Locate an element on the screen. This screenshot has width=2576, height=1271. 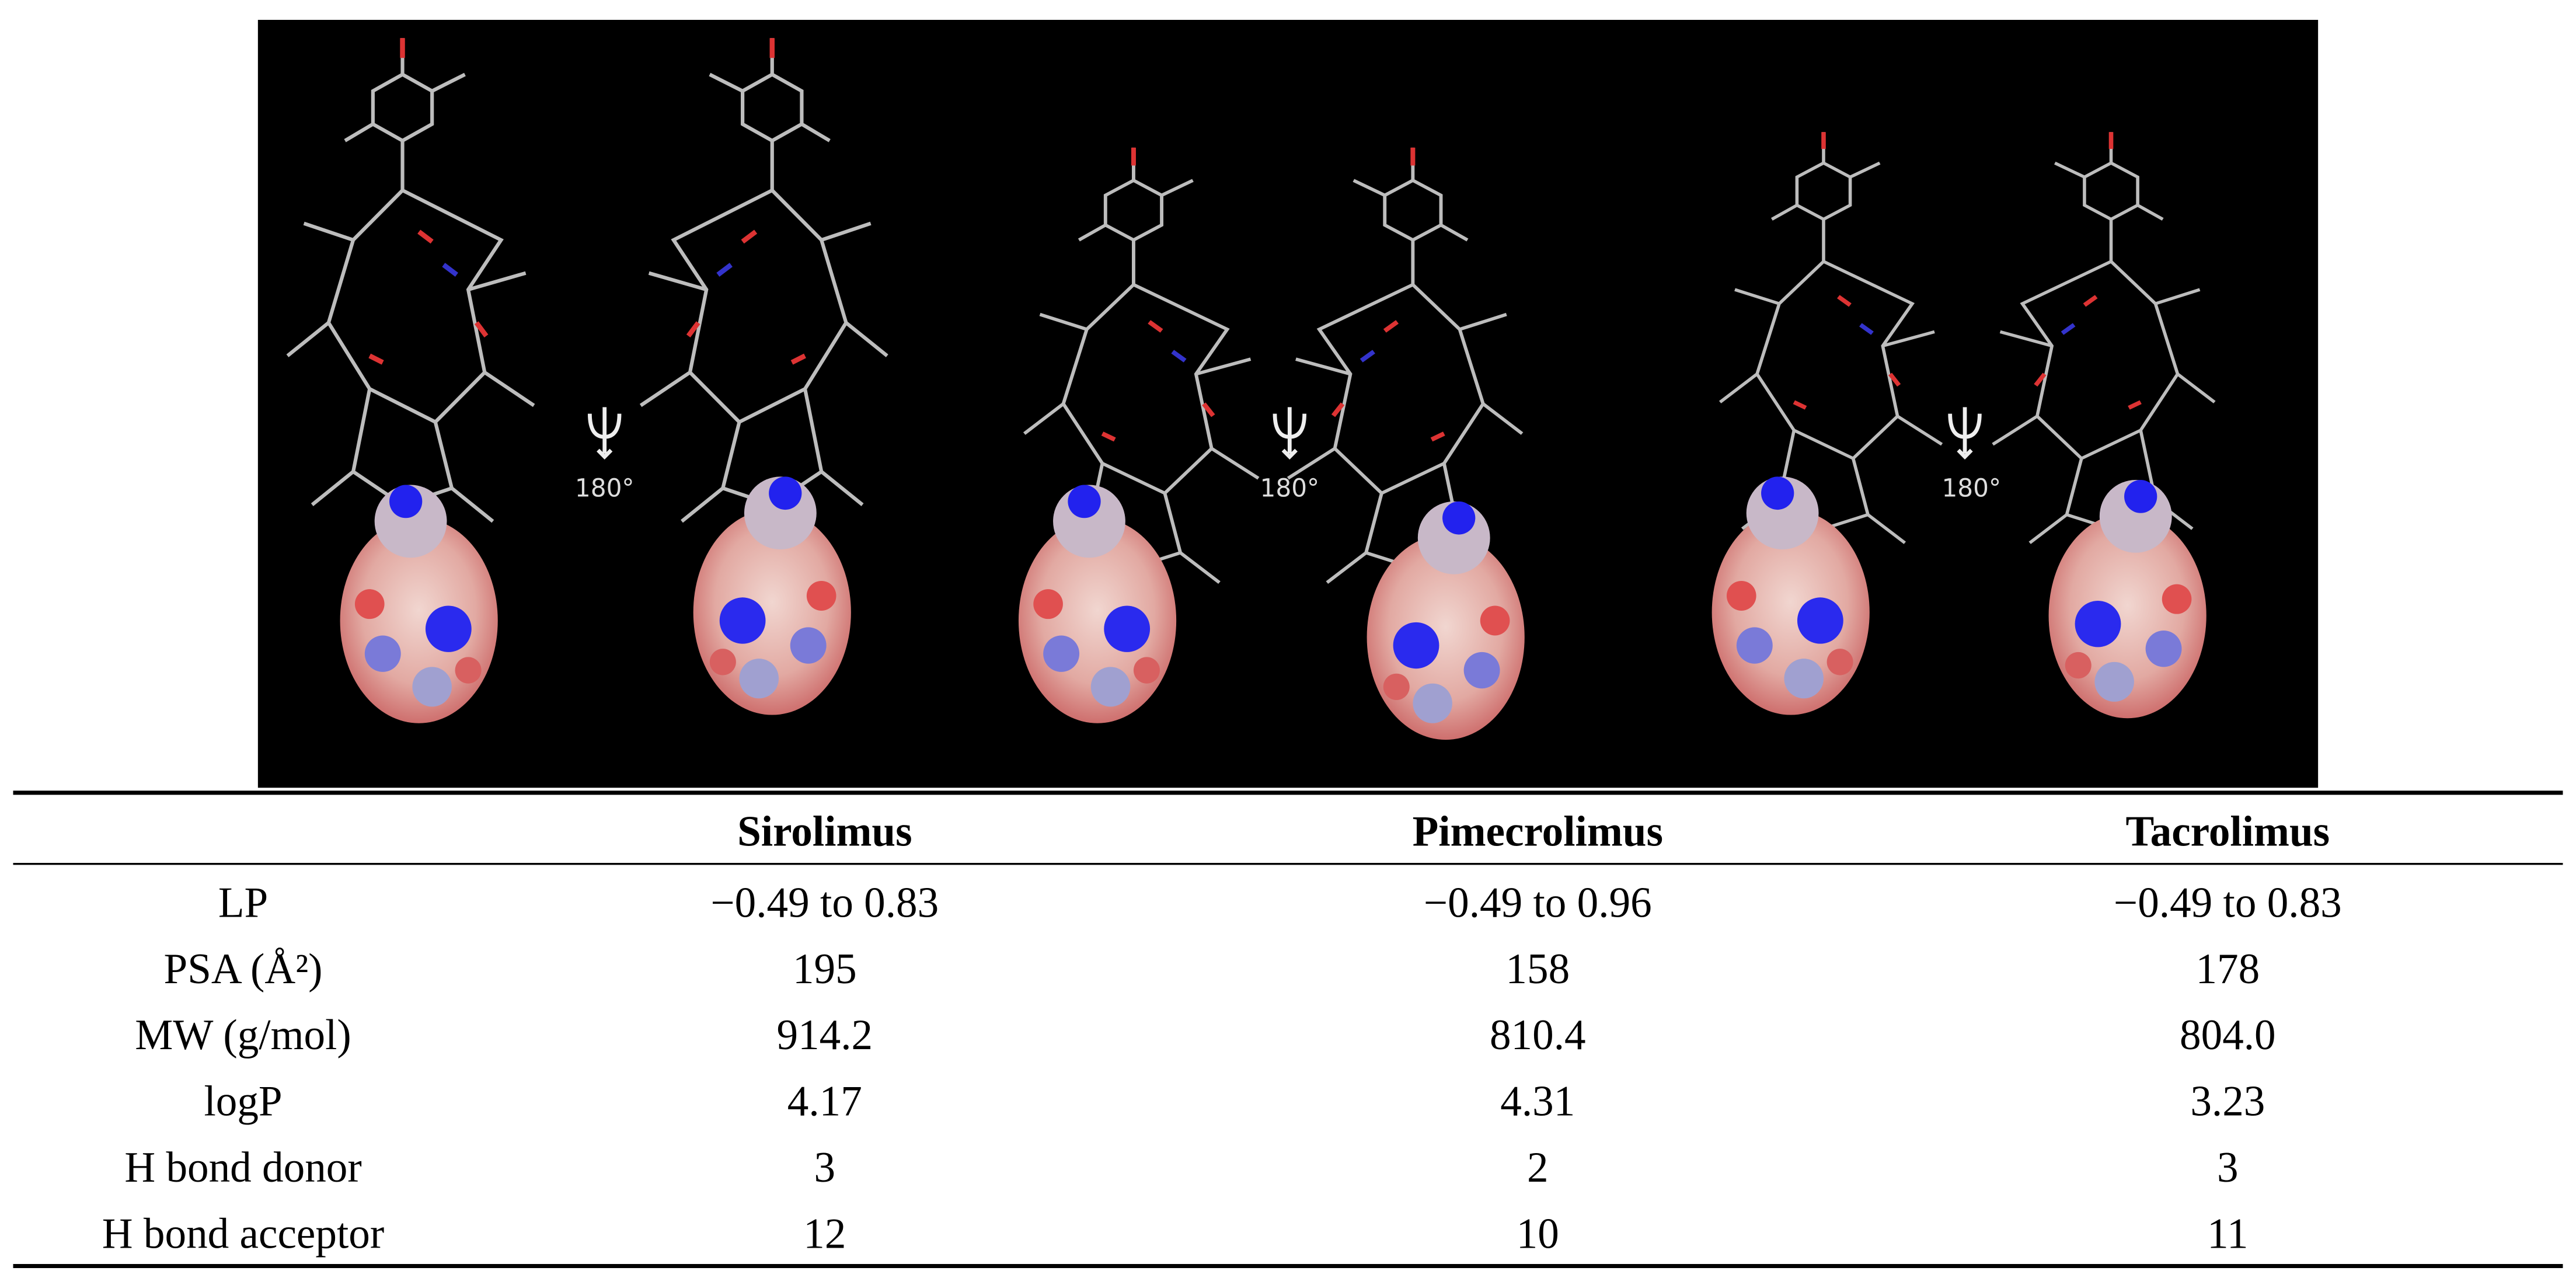
row-label: logP is located at coordinates (243, 1100).